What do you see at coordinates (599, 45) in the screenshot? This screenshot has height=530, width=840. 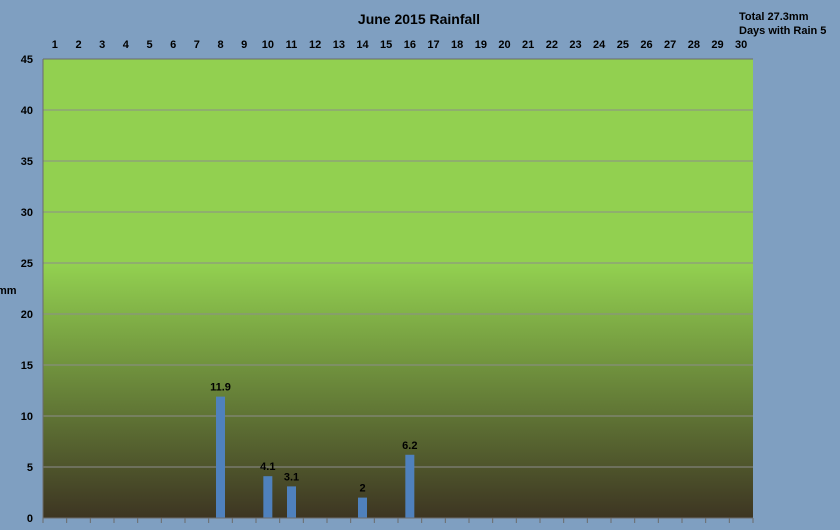 I see `x-tick-label: 24` at bounding box center [599, 45].